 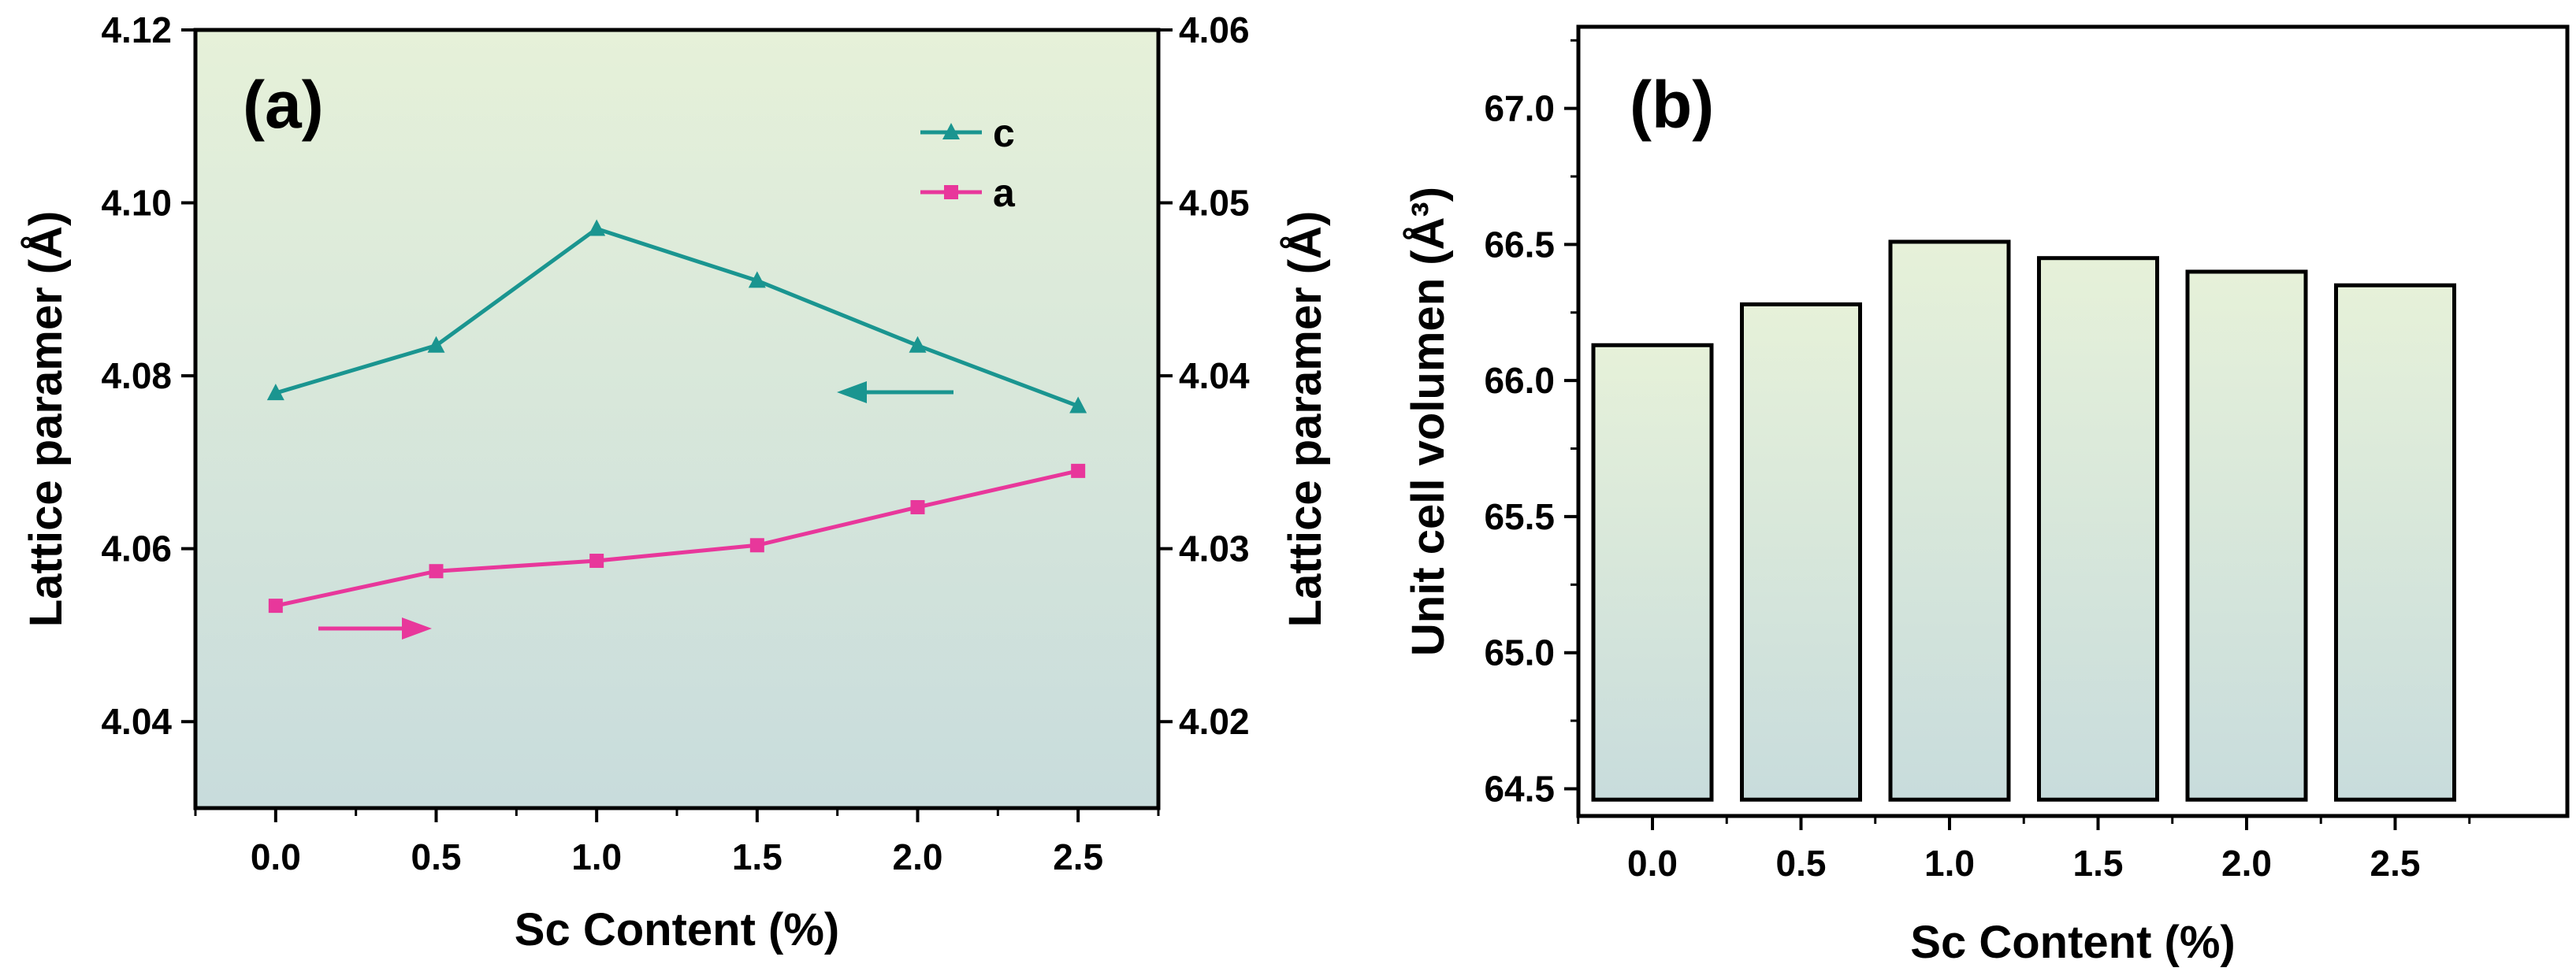 I want to click on right-y-tick-label: 4.05, so click(x=1214, y=203).